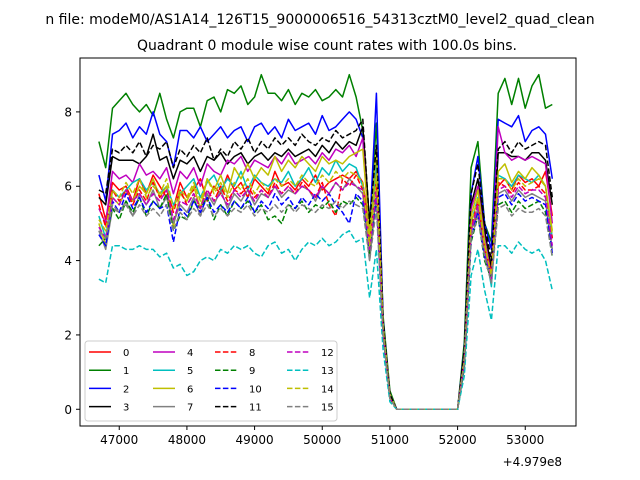  Describe the element at coordinates (190, 371) in the screenshot. I see `legend-label-5: 5` at that location.